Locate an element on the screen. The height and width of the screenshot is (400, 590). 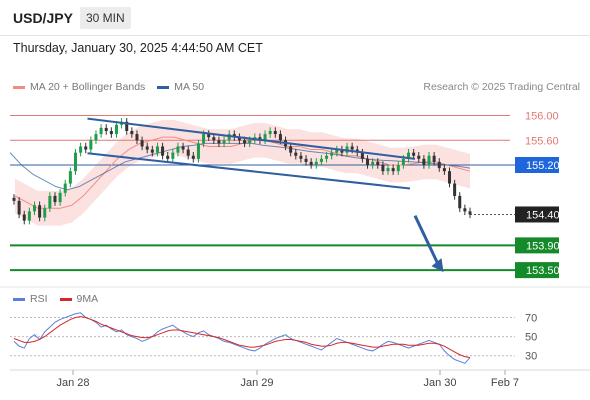
rsi-legend-label: RSI is located at coordinates (39, 299).